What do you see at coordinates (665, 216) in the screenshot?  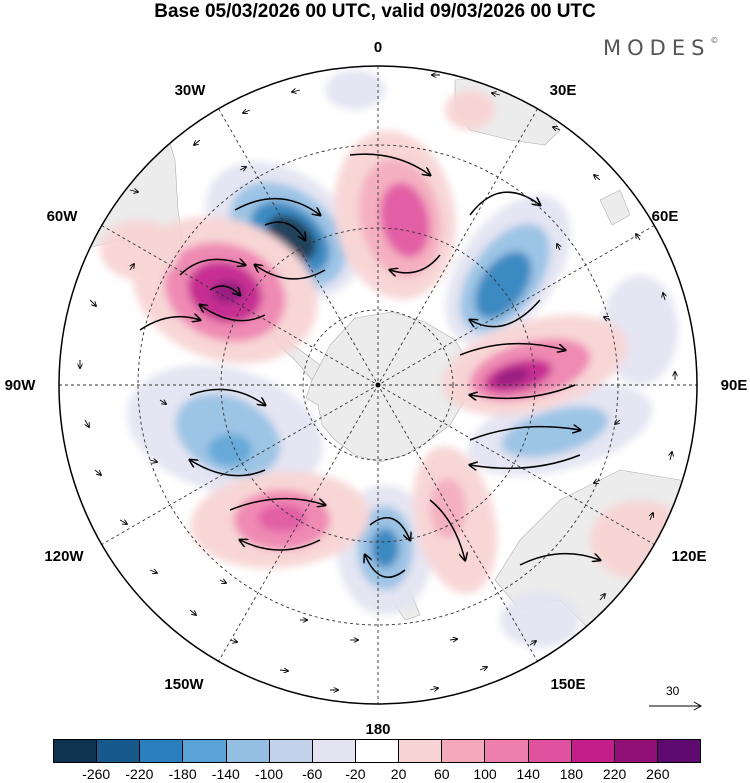 I see `lon-label-60e: 60E` at bounding box center [665, 216].